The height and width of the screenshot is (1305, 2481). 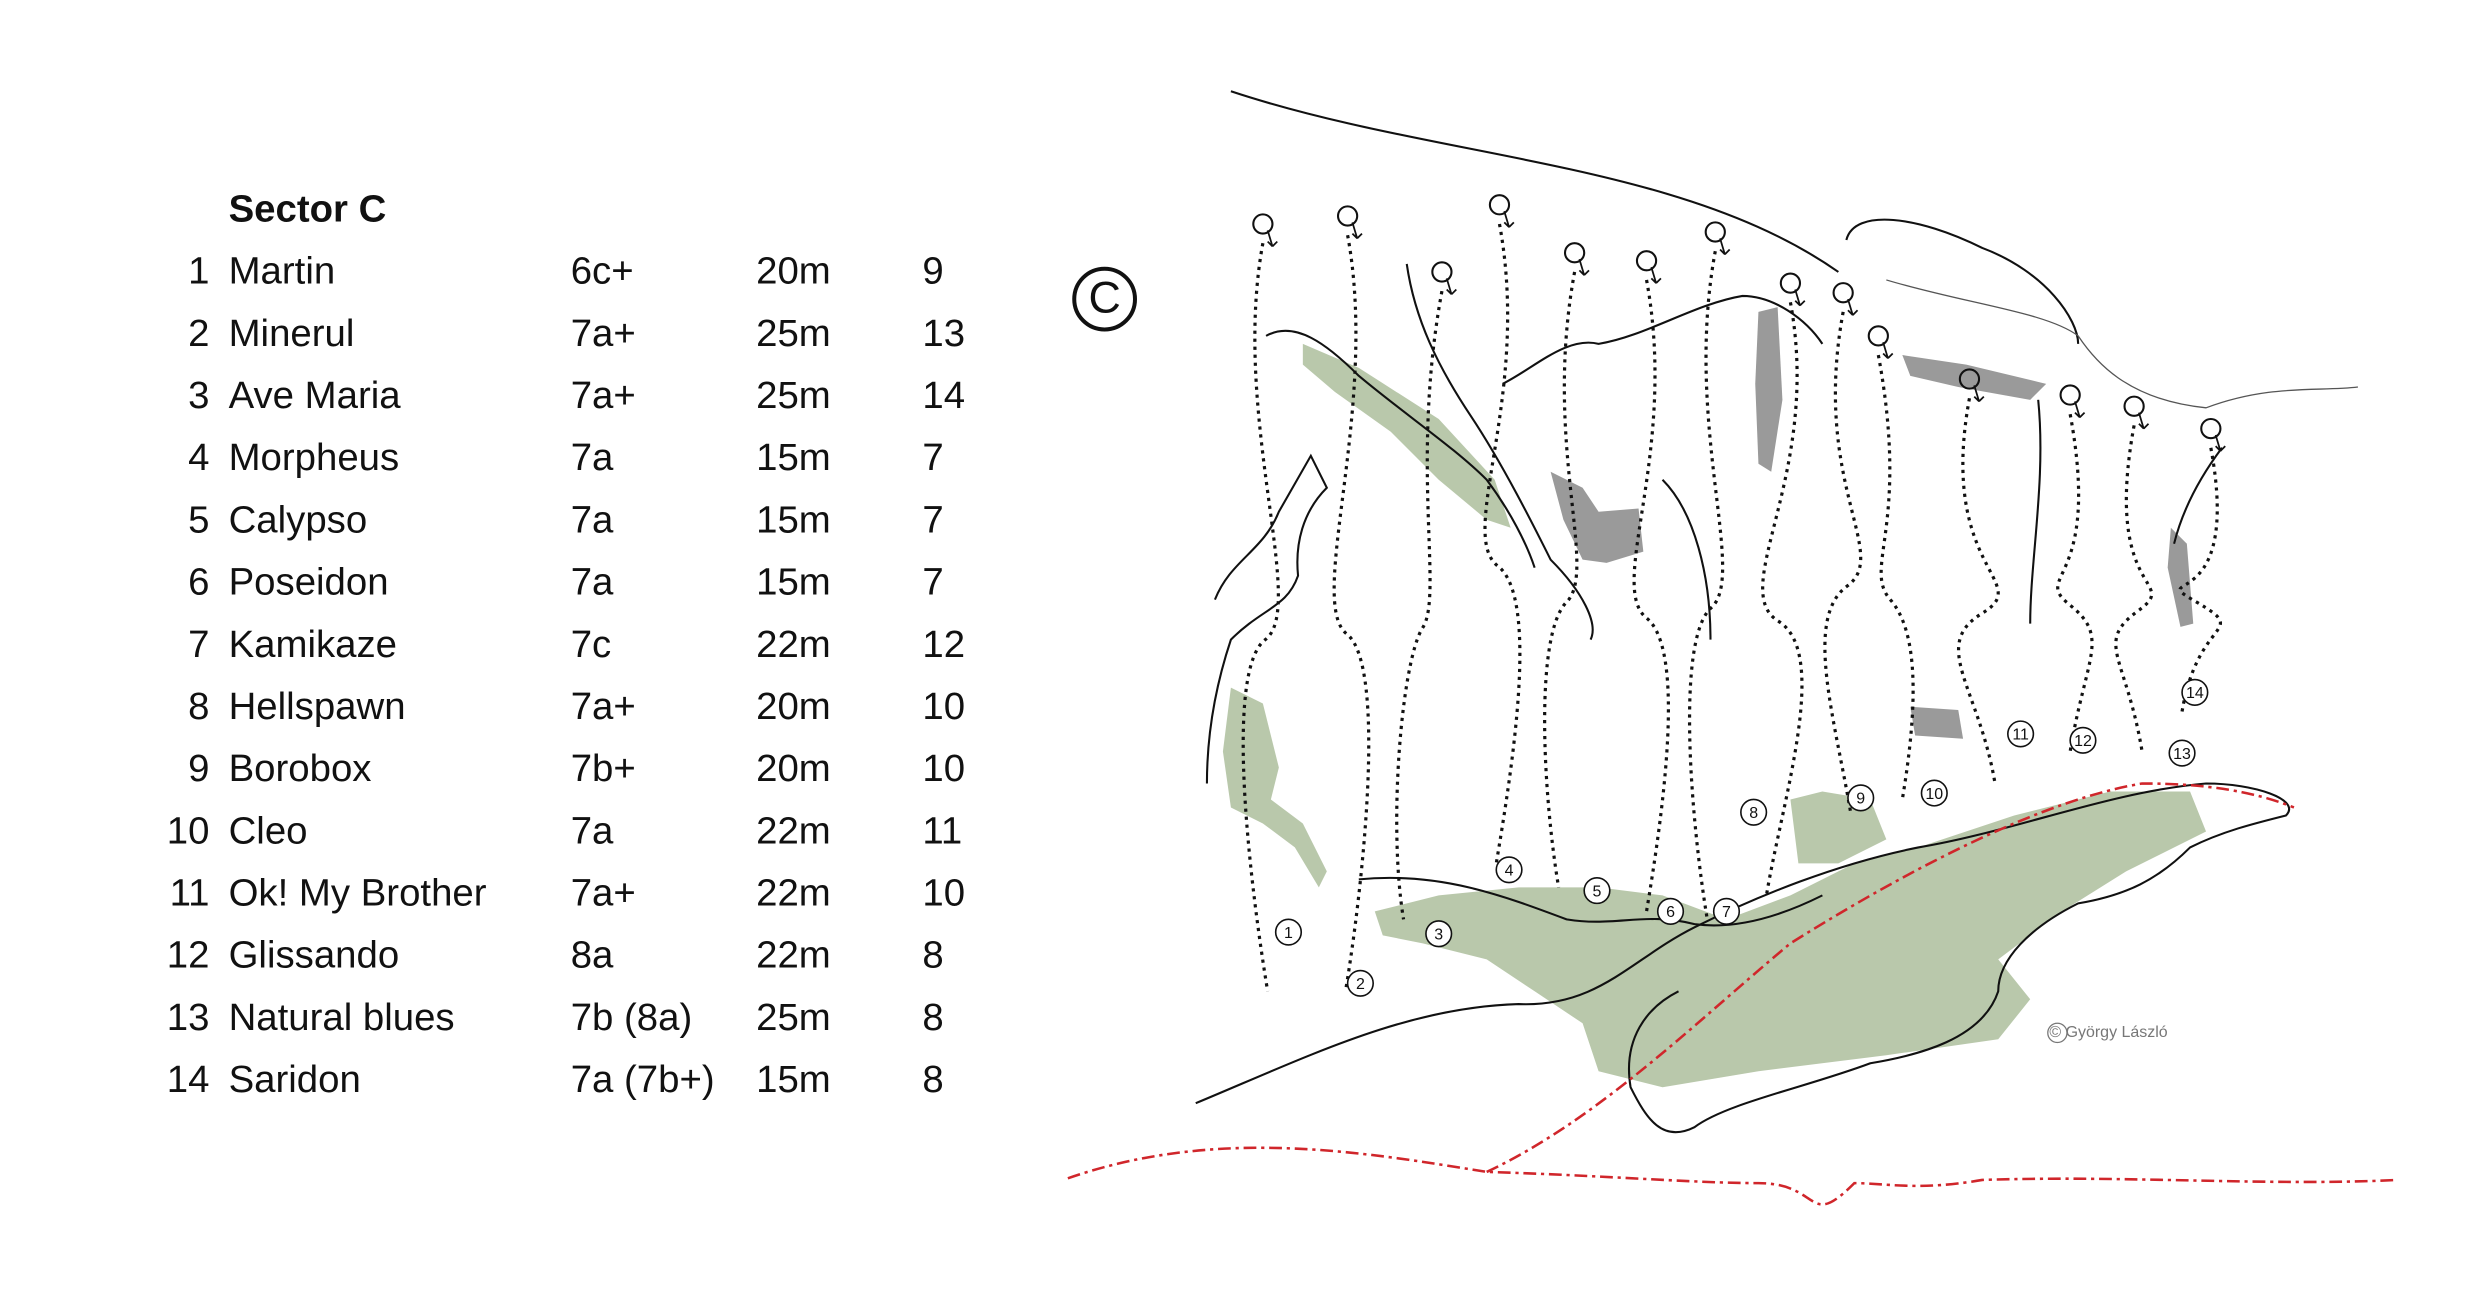 I want to click on route-label: 2, so click(x=1360, y=984).